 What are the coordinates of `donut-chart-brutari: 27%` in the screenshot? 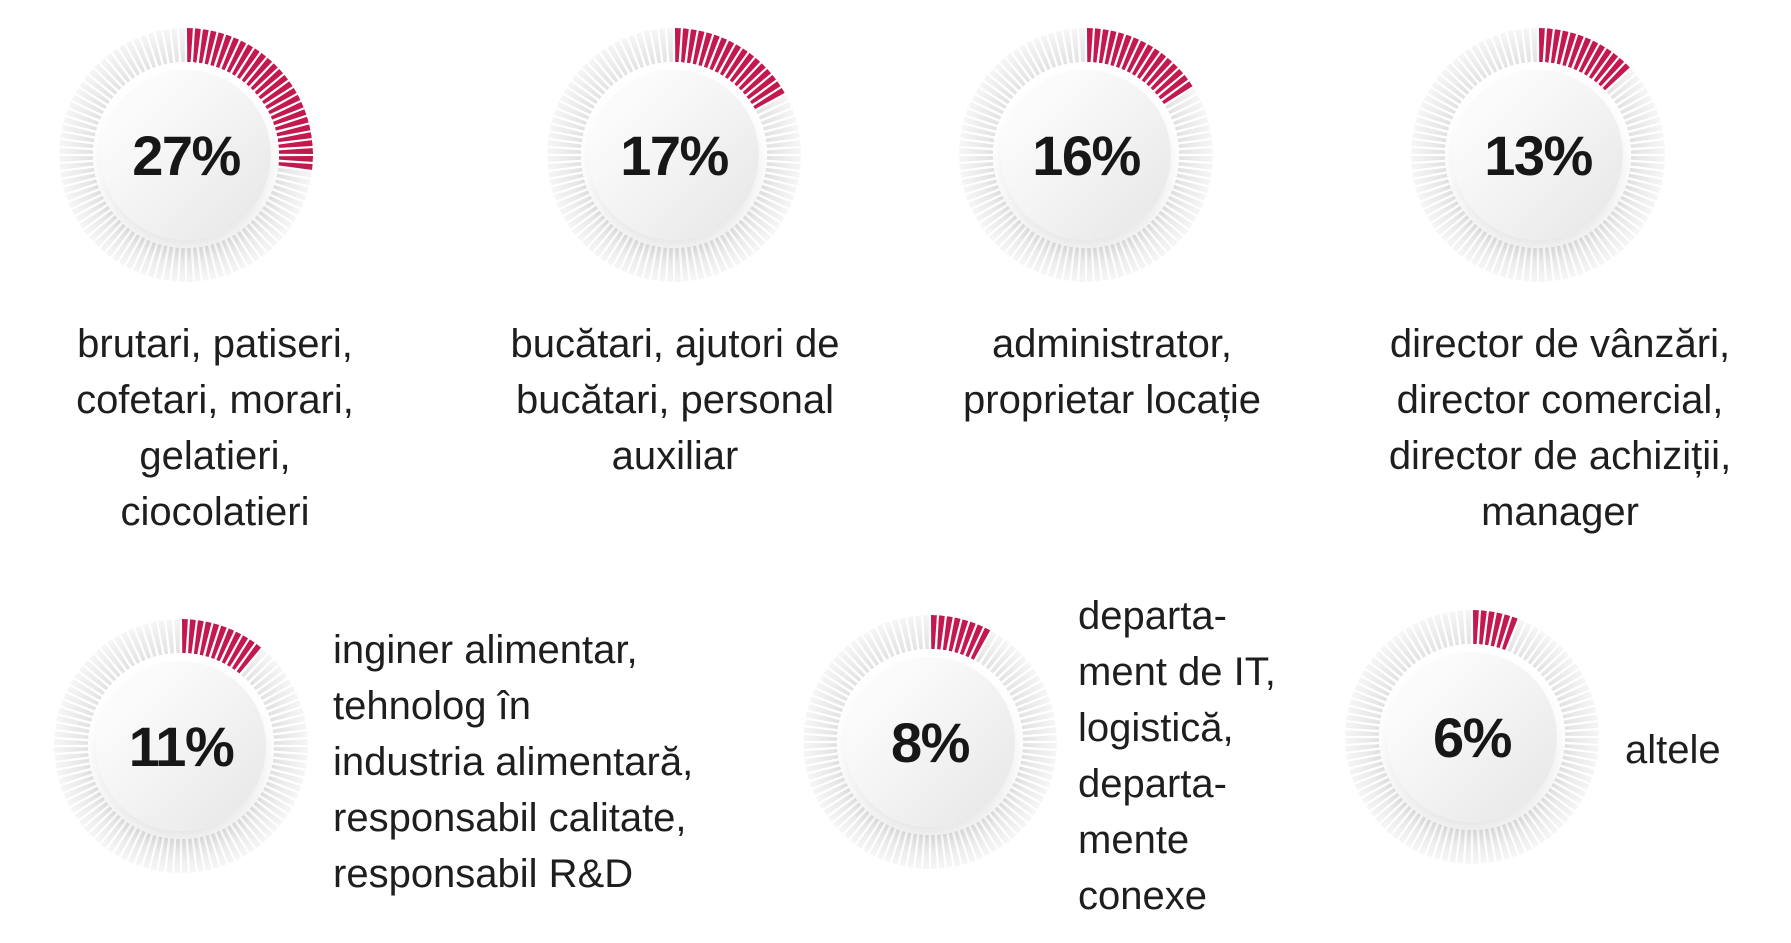 It's located at (186, 155).